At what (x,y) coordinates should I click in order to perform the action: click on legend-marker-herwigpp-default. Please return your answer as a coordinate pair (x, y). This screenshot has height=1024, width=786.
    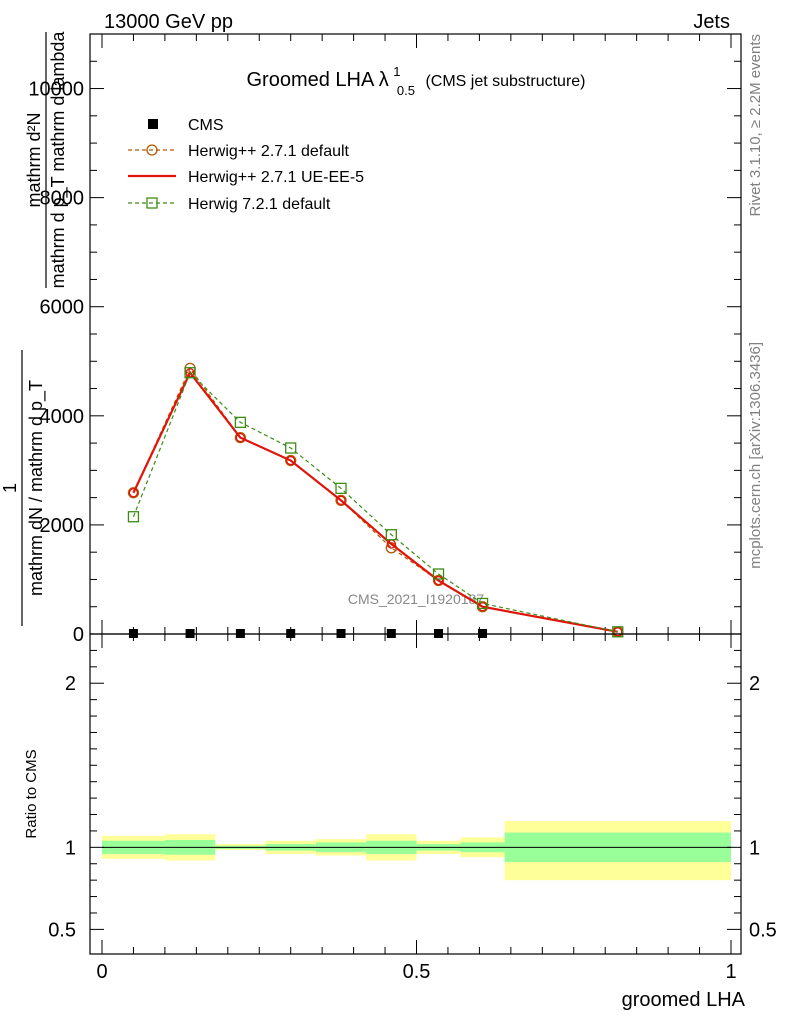
    Looking at the image, I should click on (152, 150).